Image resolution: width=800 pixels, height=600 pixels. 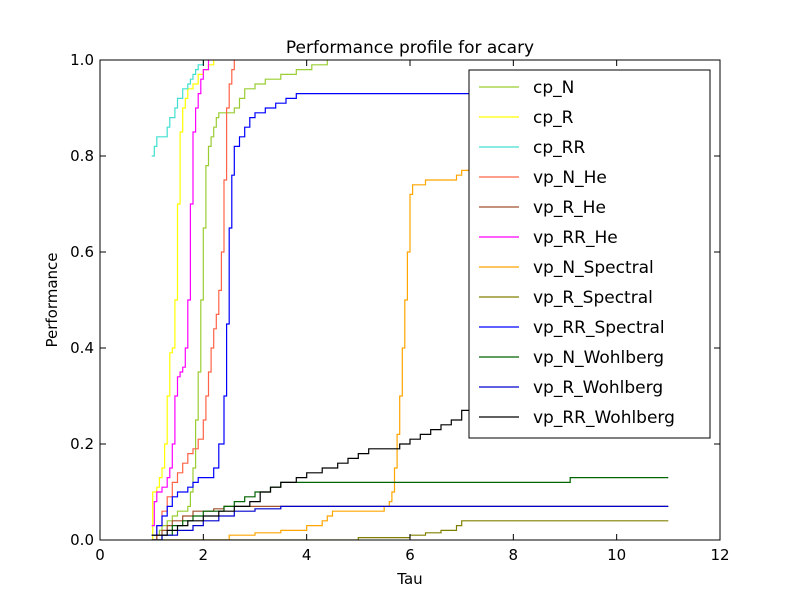 I want to click on x-tick-label: 0, so click(x=100, y=555).